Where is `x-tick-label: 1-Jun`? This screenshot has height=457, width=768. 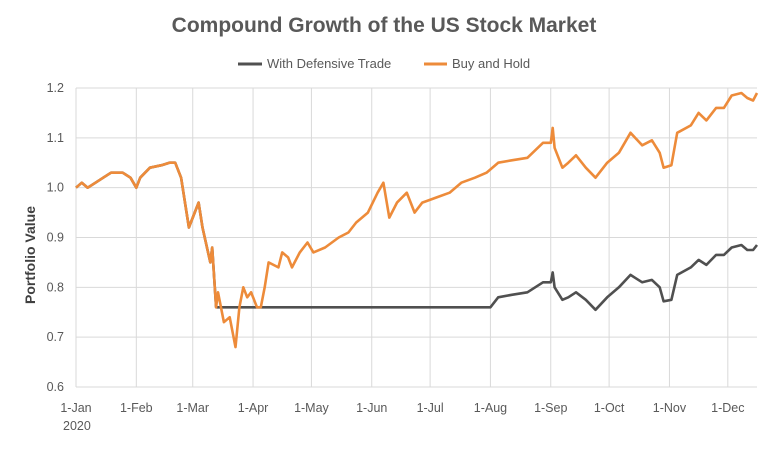
x-tick-label: 1-Jun is located at coordinates (371, 408).